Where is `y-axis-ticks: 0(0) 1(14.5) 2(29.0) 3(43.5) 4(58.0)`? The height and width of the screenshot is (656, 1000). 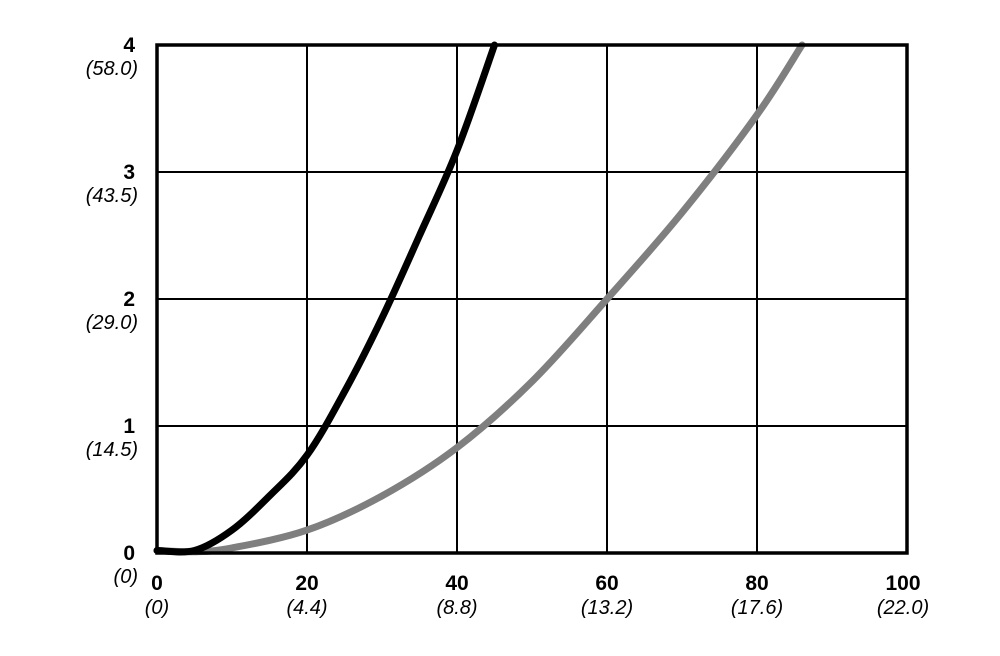
y-axis-ticks: 0(0) 1(14.5) 2(29.0) 3(43.5) 4(58.0) is located at coordinates (112, 311).